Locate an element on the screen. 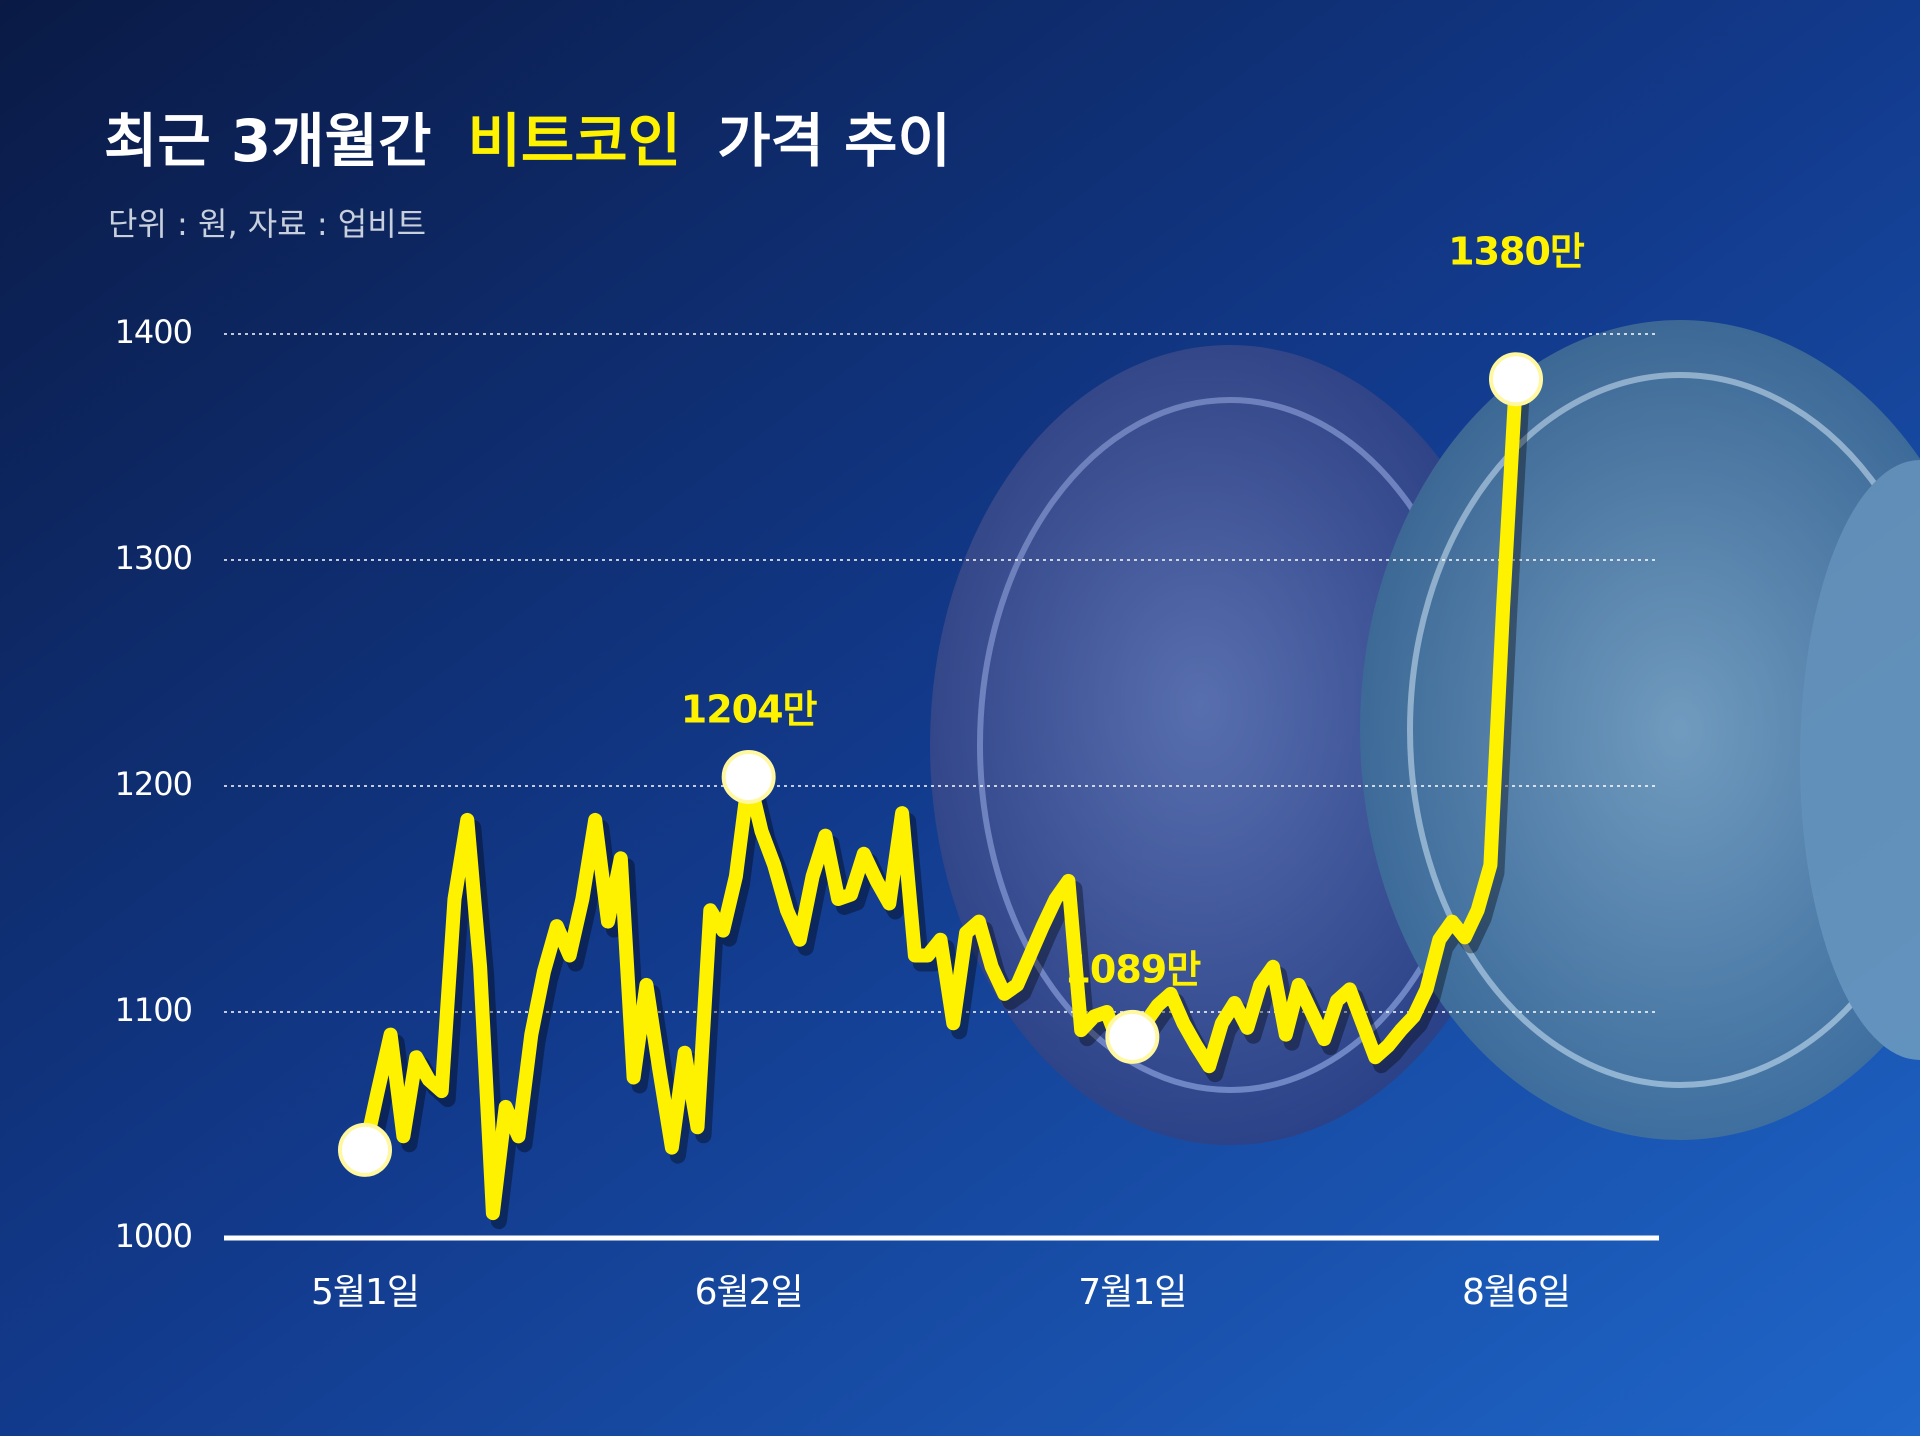 This screenshot has height=1436, width=1920. title-part: 가격 추이 is located at coordinates (834, 141).